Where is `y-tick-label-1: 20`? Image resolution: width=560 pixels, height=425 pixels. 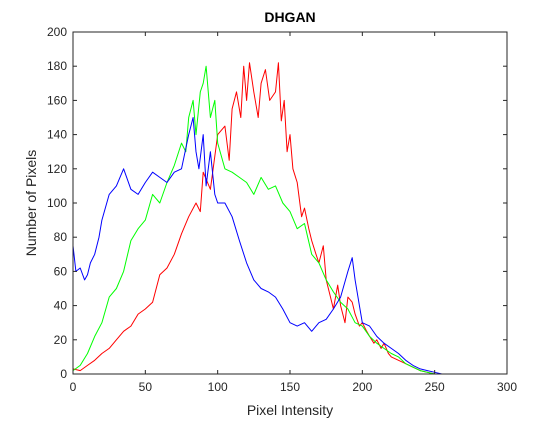 y-tick-label-1: 20 is located at coordinates (61, 340).